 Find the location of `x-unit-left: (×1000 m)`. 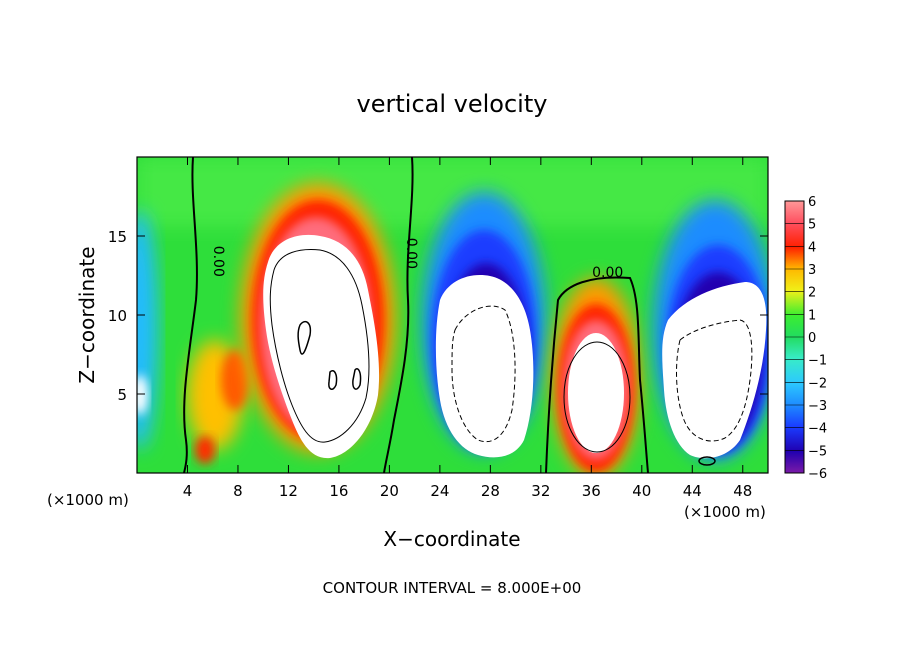

x-unit-left: (×1000 m) is located at coordinates (88, 500).